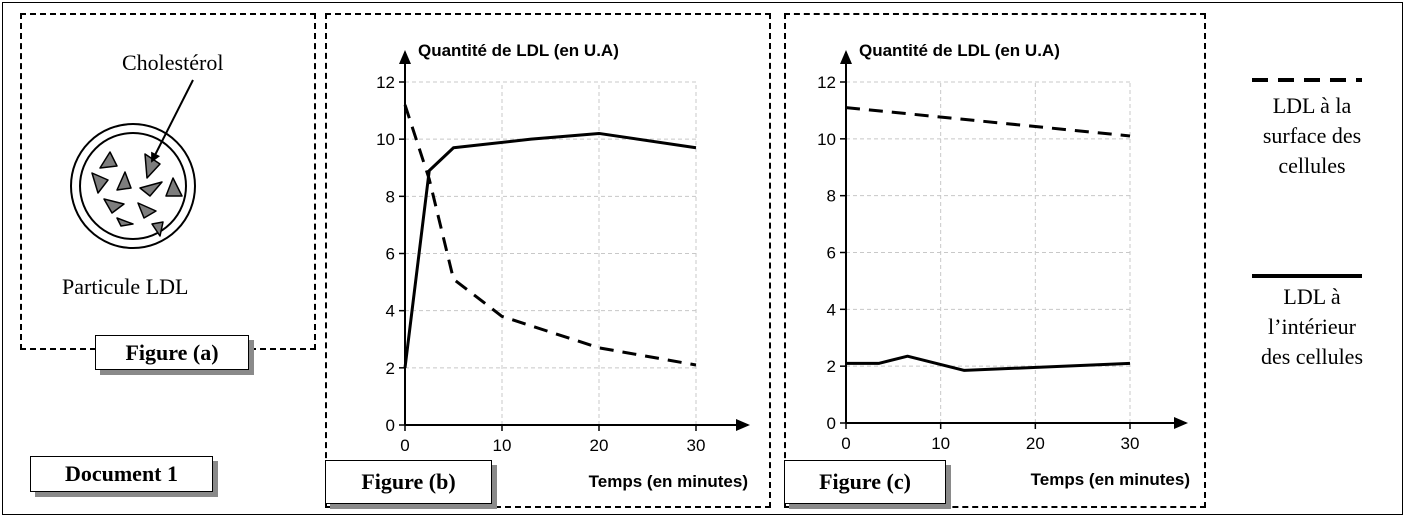 This screenshot has height=519, width=1407. I want to click on document-label: Document 1, so click(121, 474).